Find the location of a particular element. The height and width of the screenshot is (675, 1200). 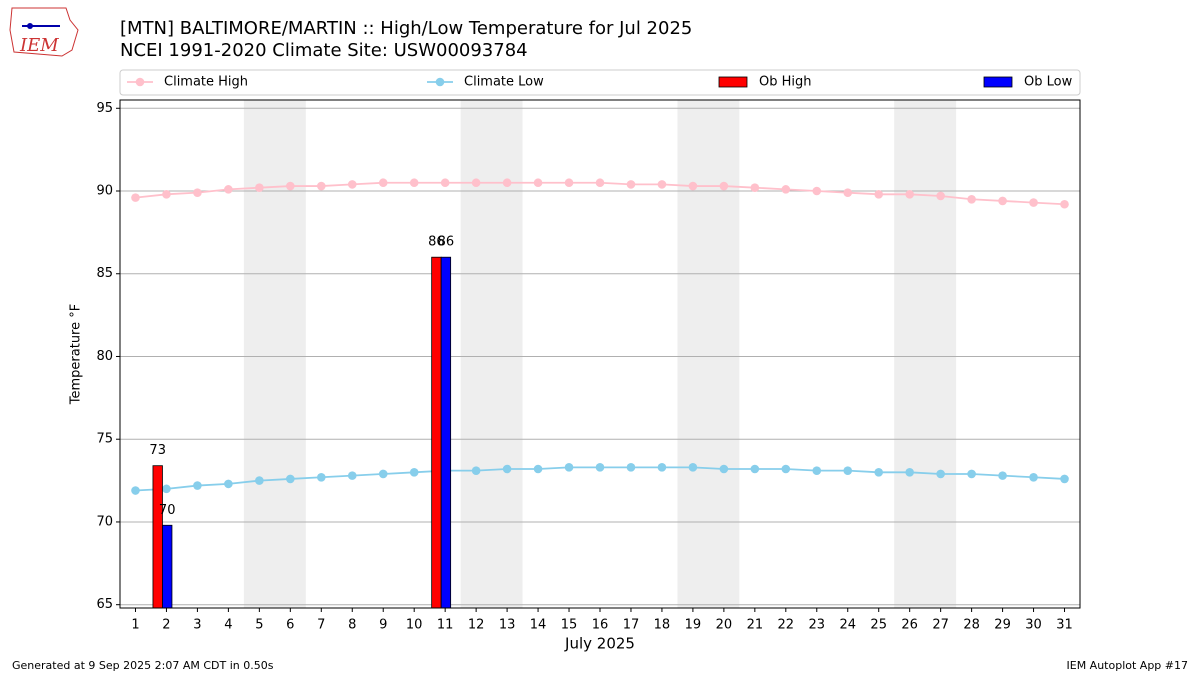

x-tick-label: 17 is located at coordinates (631, 625).